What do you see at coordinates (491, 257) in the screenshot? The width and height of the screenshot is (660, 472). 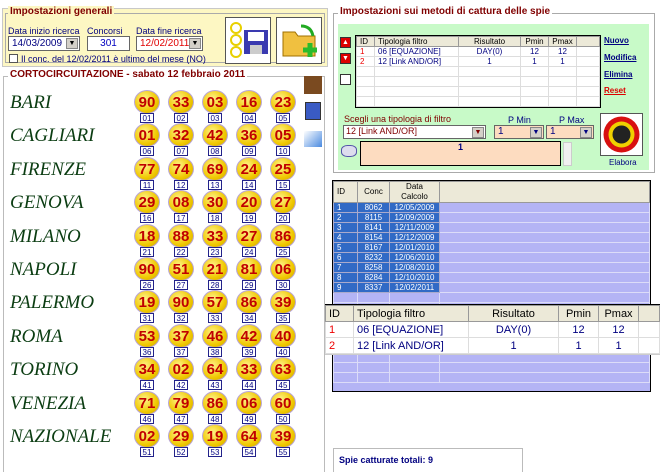 I see `table-row: 6 8232 12/06/2010` at bounding box center [491, 257].